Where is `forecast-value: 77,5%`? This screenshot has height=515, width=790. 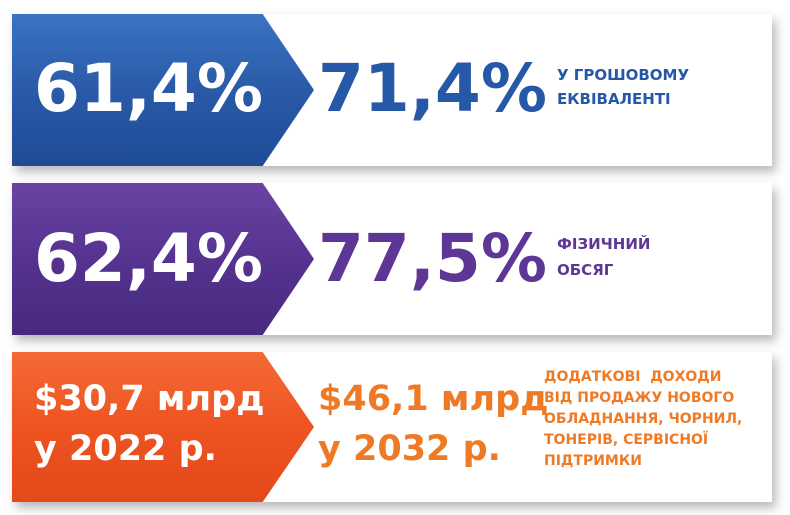
forecast-value: 77,5% is located at coordinates (432, 258).